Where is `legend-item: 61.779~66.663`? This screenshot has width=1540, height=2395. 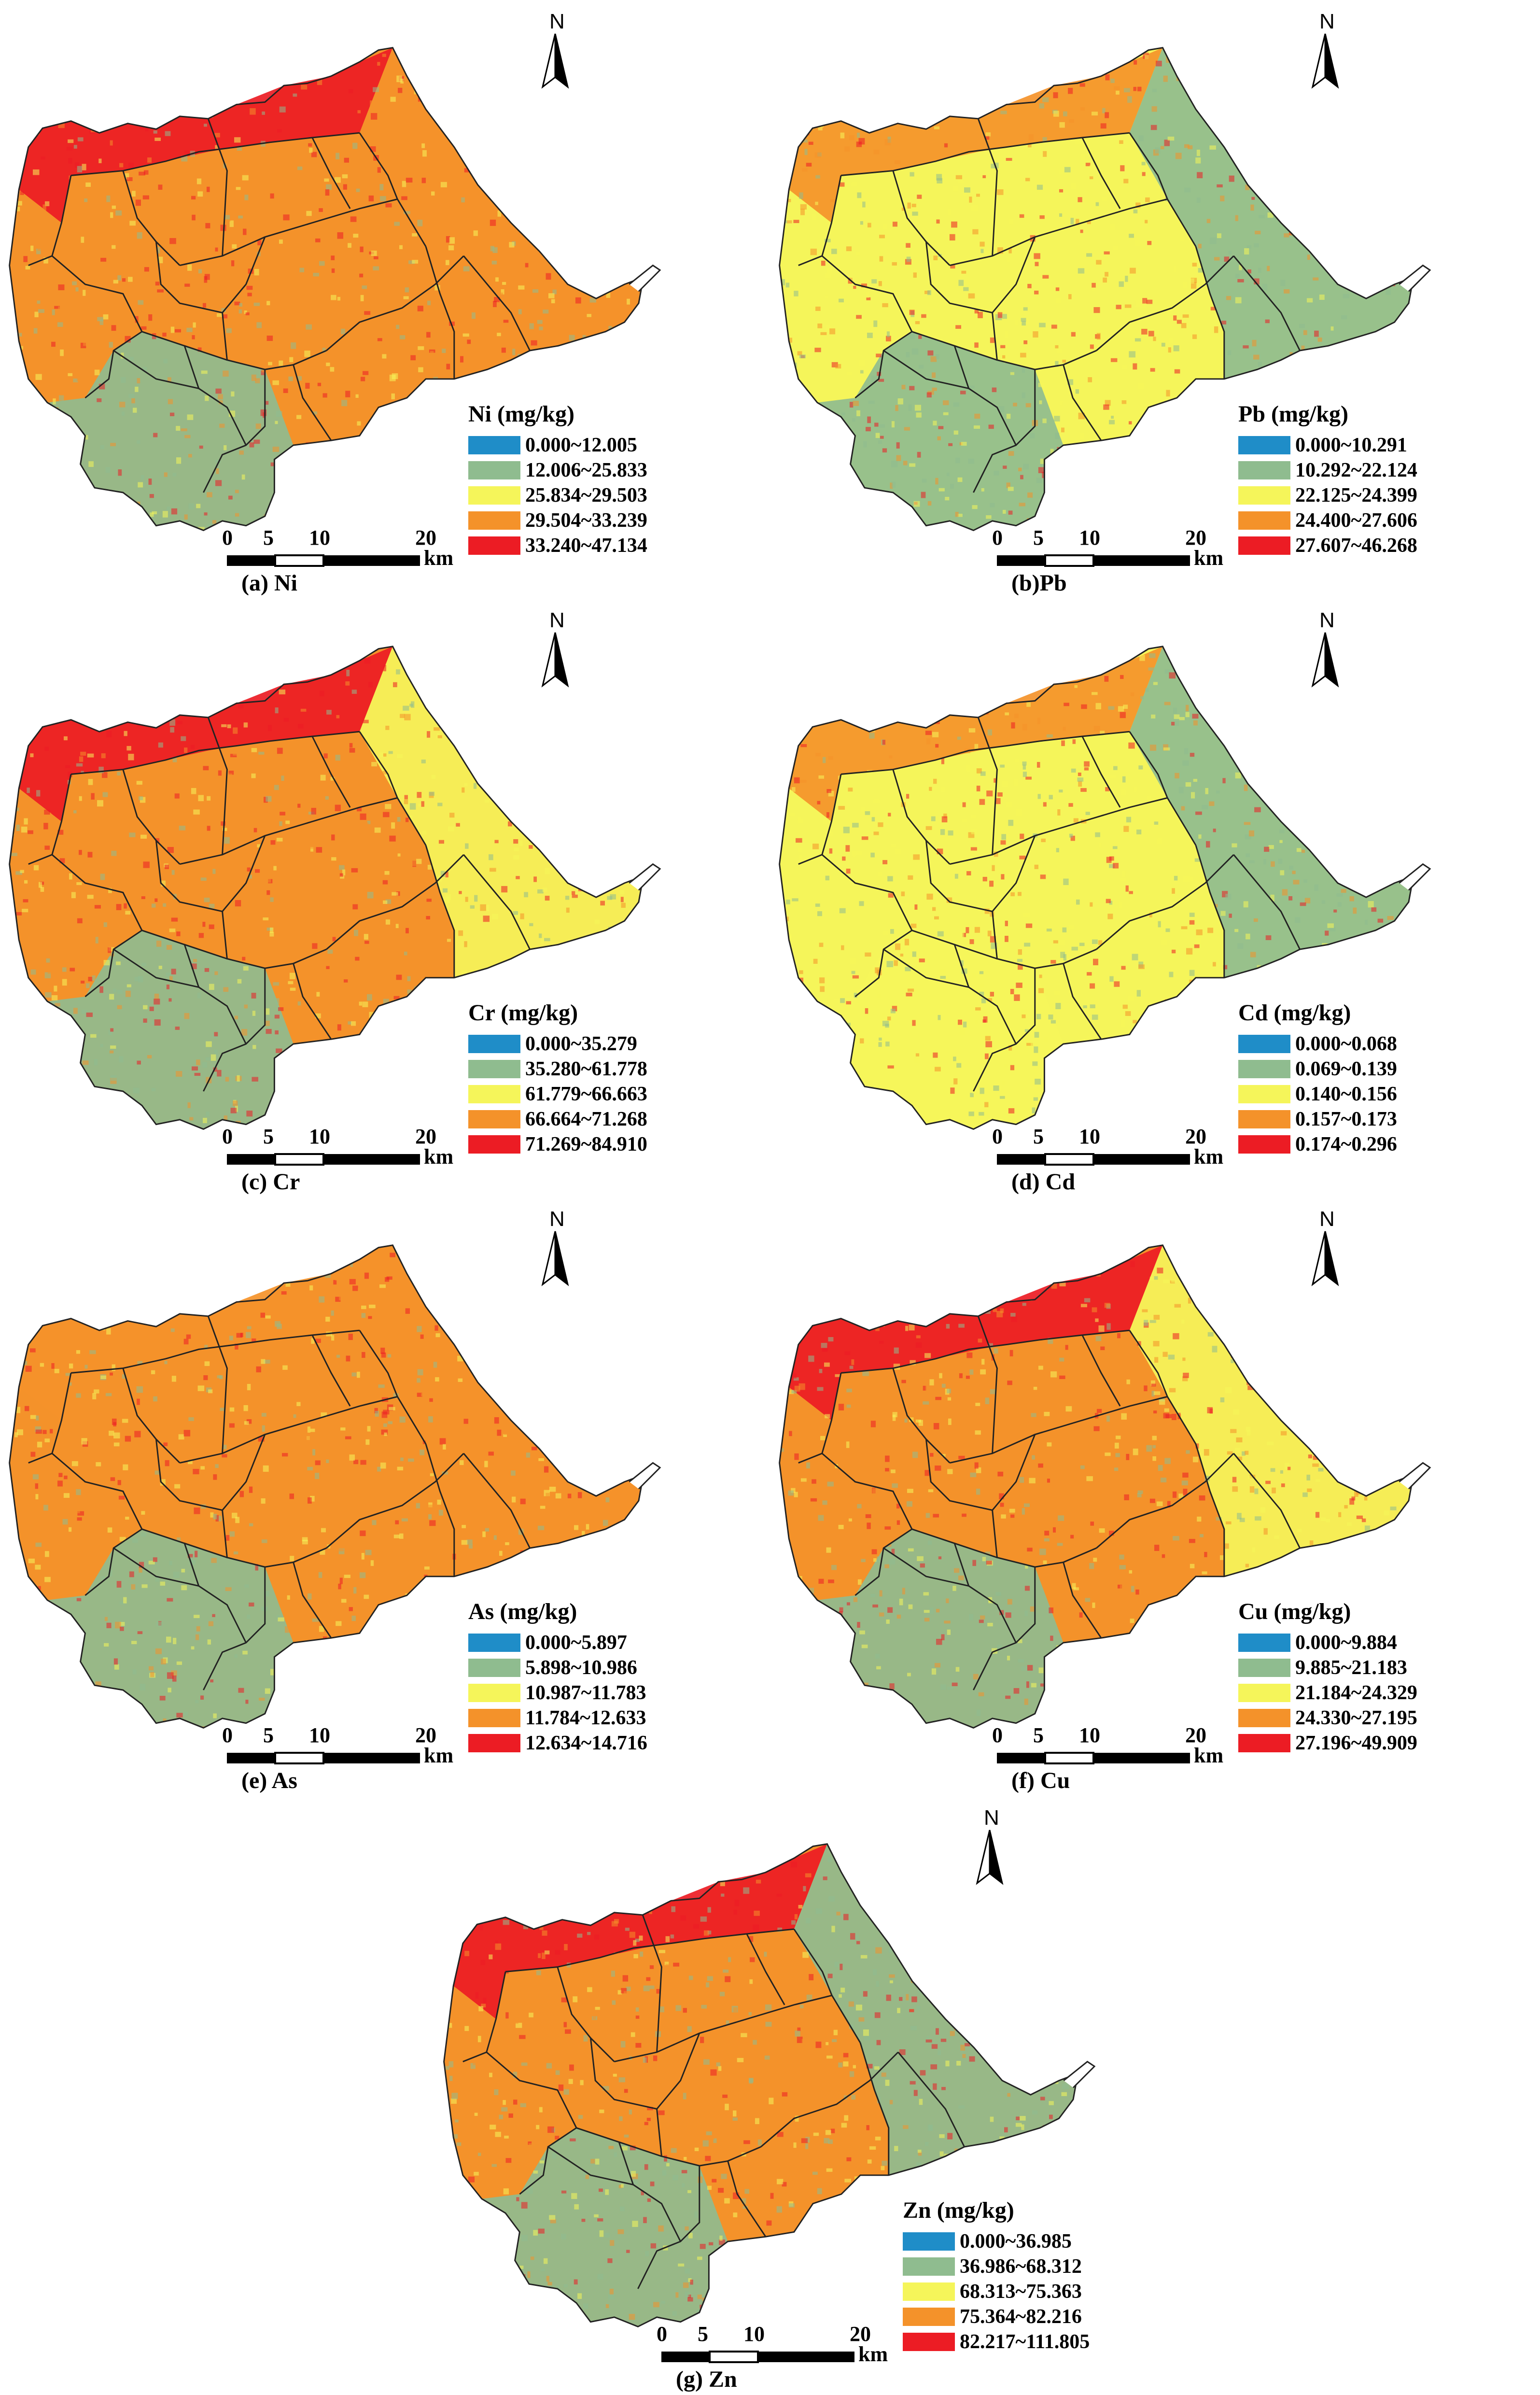
legend-item: 61.779~66.663 is located at coordinates (558, 1094).